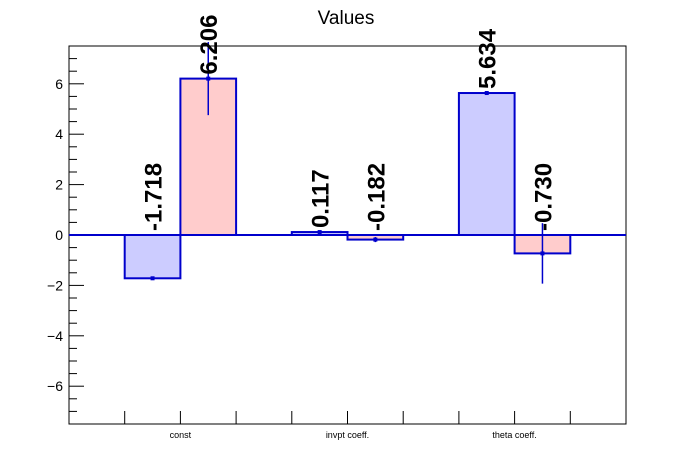  Describe the element at coordinates (59, 235) in the screenshot. I see `y-tick-label: 0` at that location.